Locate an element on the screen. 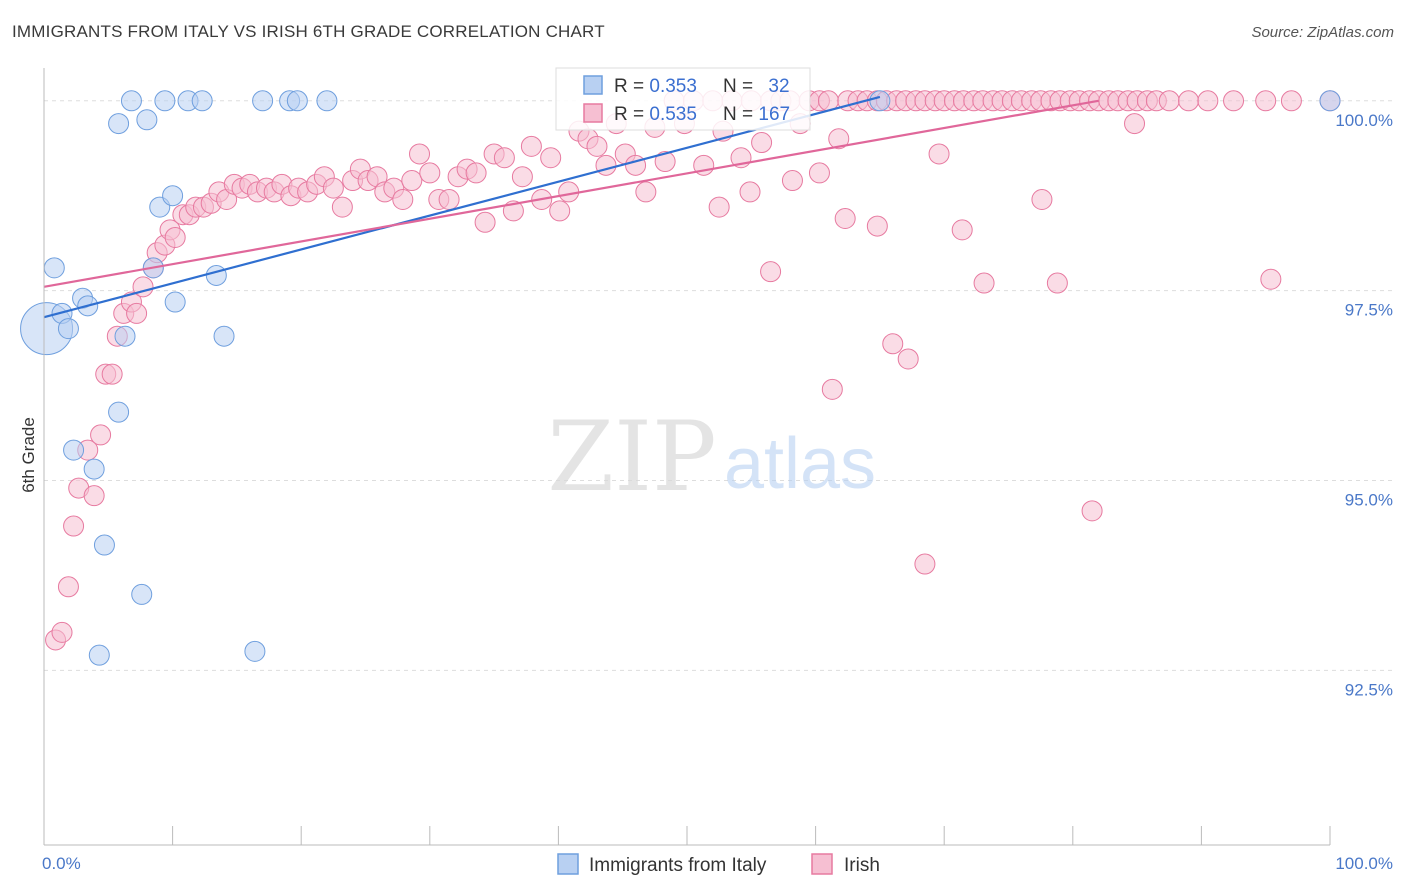  watermark-zip: ZIP is located at coordinates (631, 457).